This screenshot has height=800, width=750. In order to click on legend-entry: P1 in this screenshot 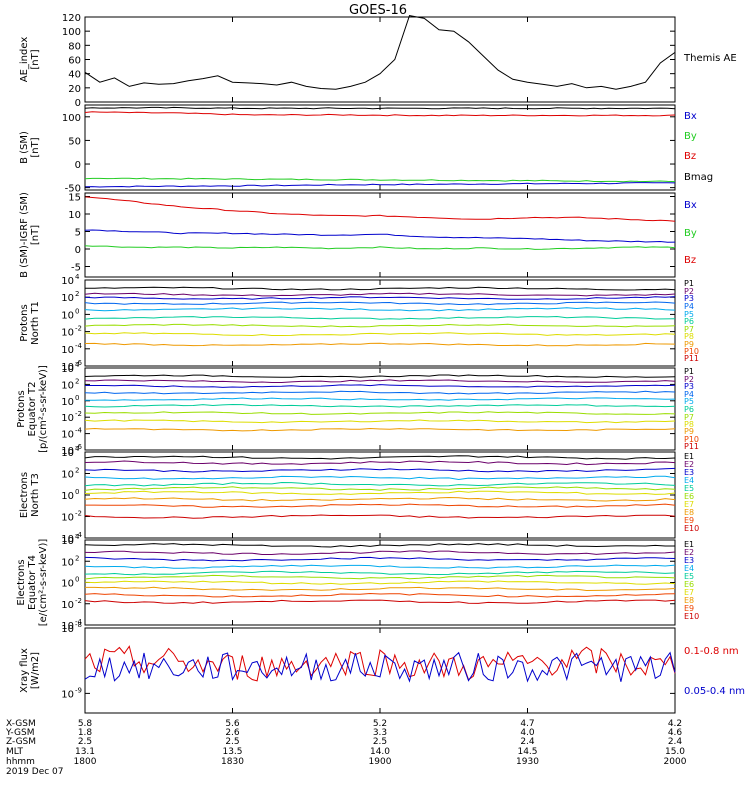, I will do `click(689, 283)`.